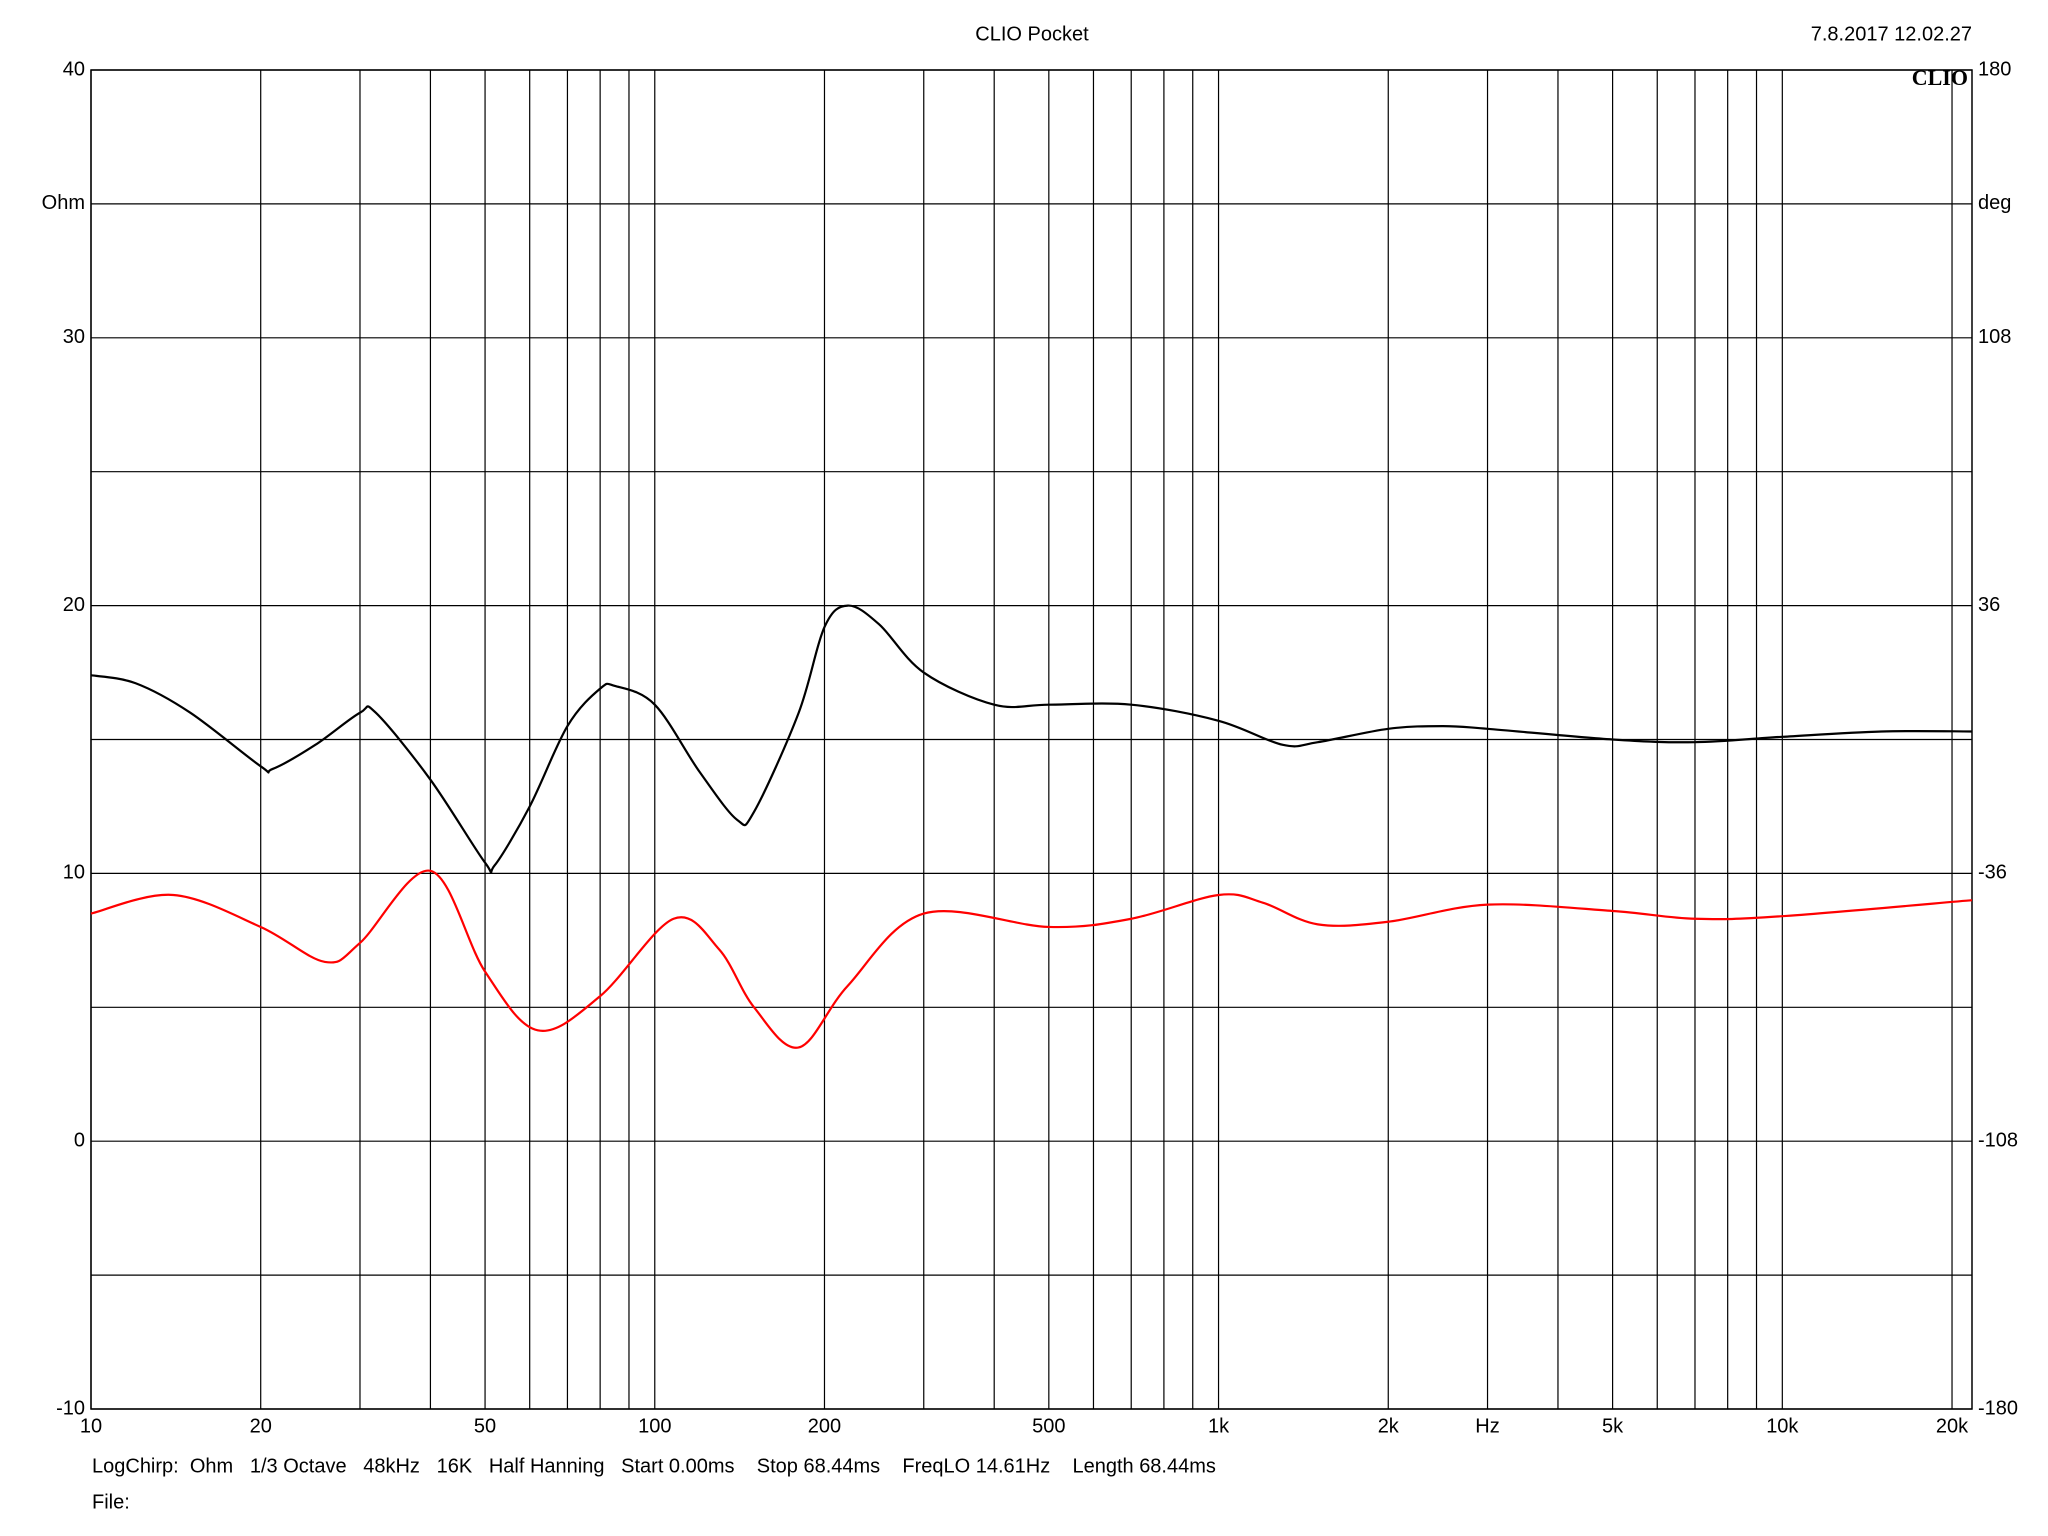  Describe the element at coordinates (1994, 337) in the screenshot. I see `y2-tick-label: 108` at that location.